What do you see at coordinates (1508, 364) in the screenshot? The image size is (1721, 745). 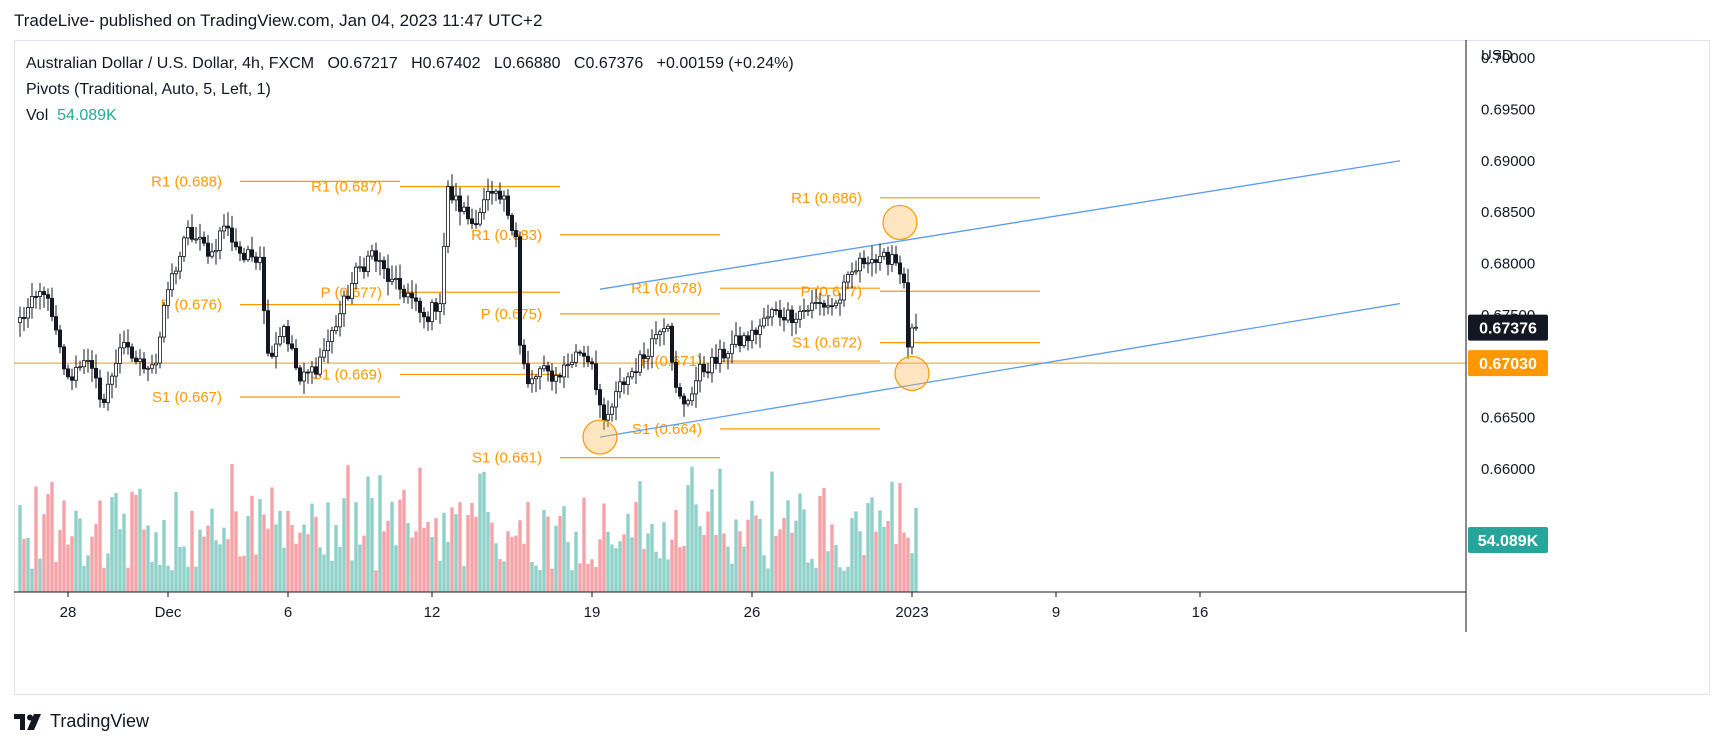 I see `level-price-badge-text: 0.67030` at bounding box center [1508, 364].